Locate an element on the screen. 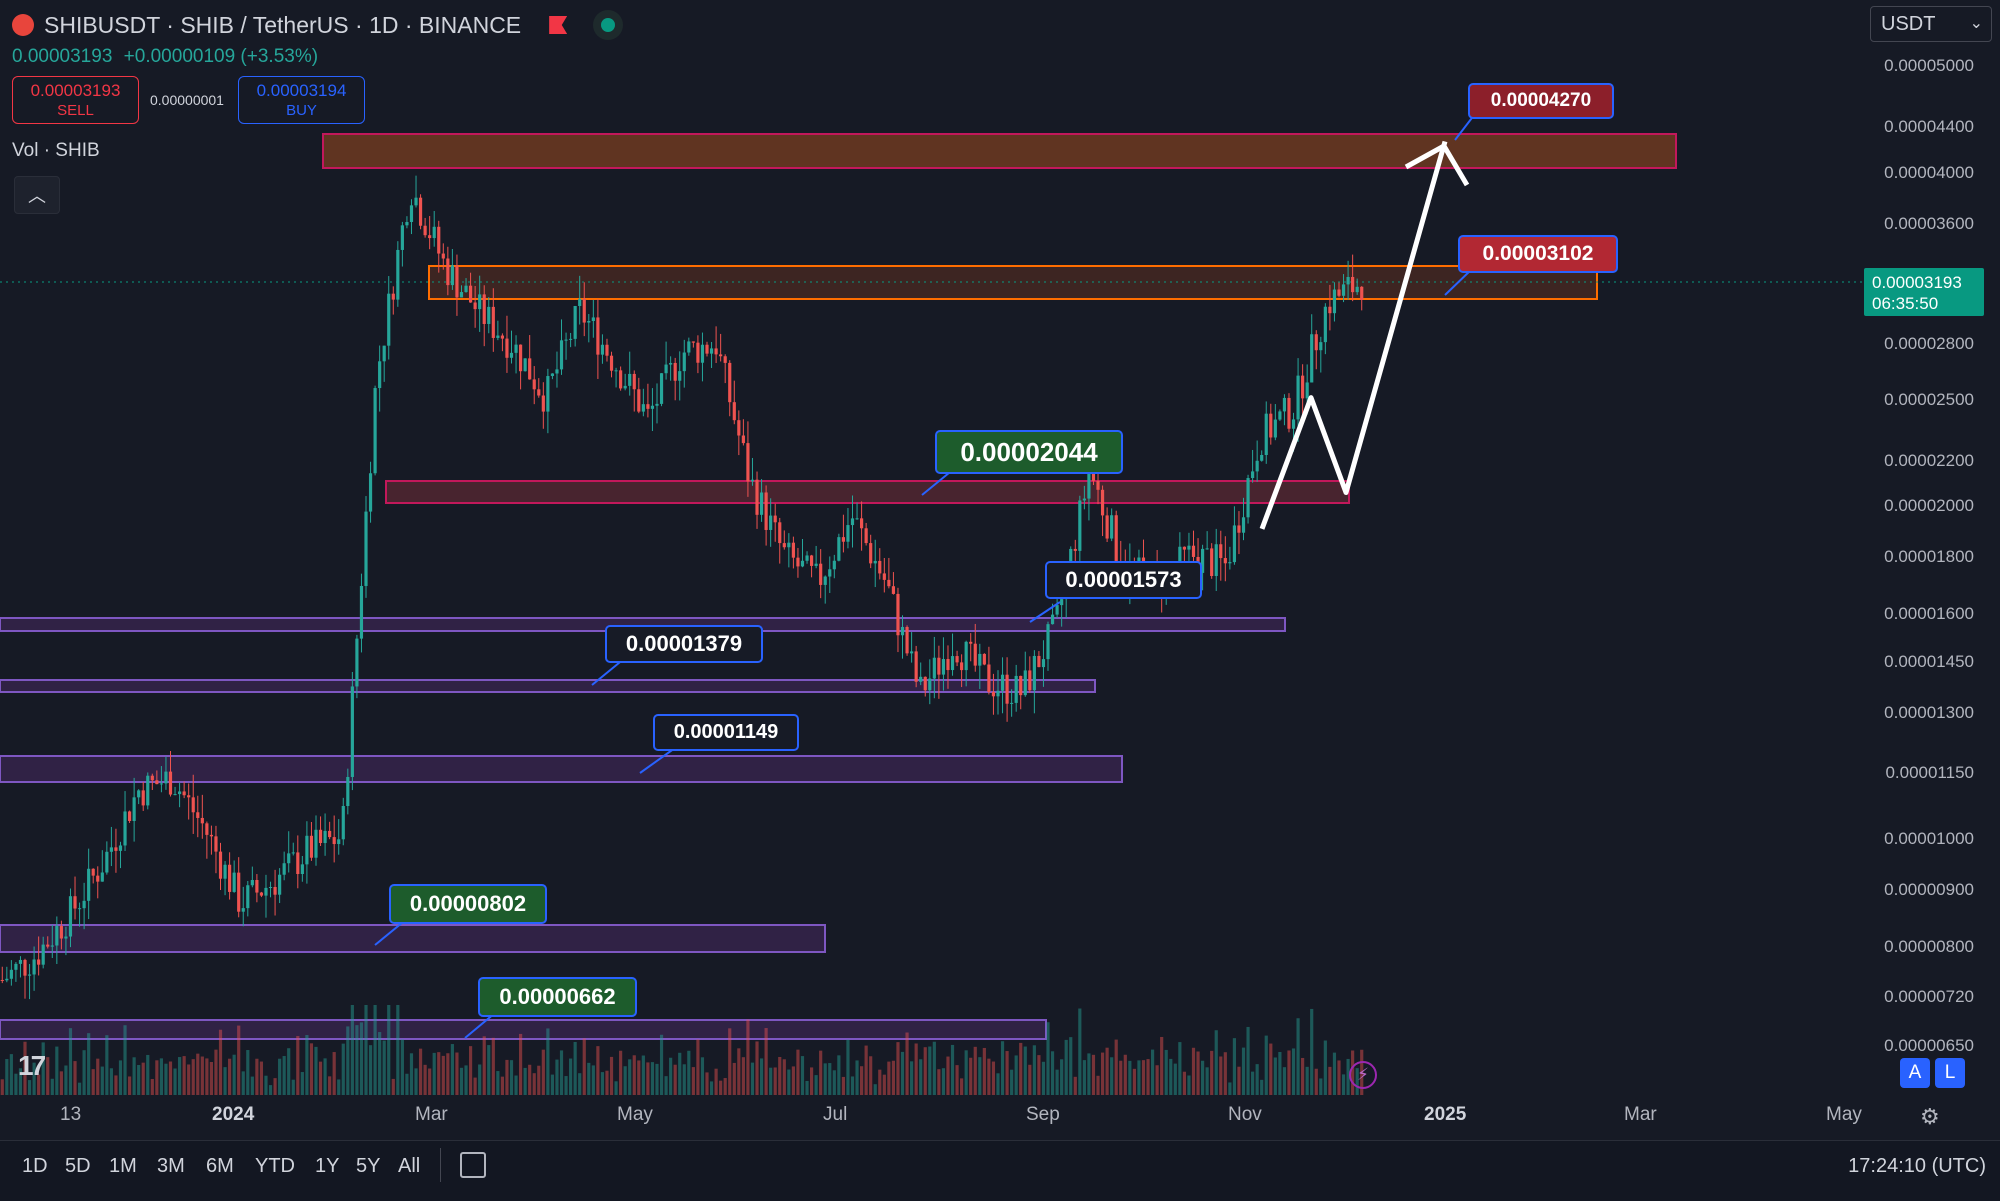  range-button-all: All is located at coordinates (409, 1166).